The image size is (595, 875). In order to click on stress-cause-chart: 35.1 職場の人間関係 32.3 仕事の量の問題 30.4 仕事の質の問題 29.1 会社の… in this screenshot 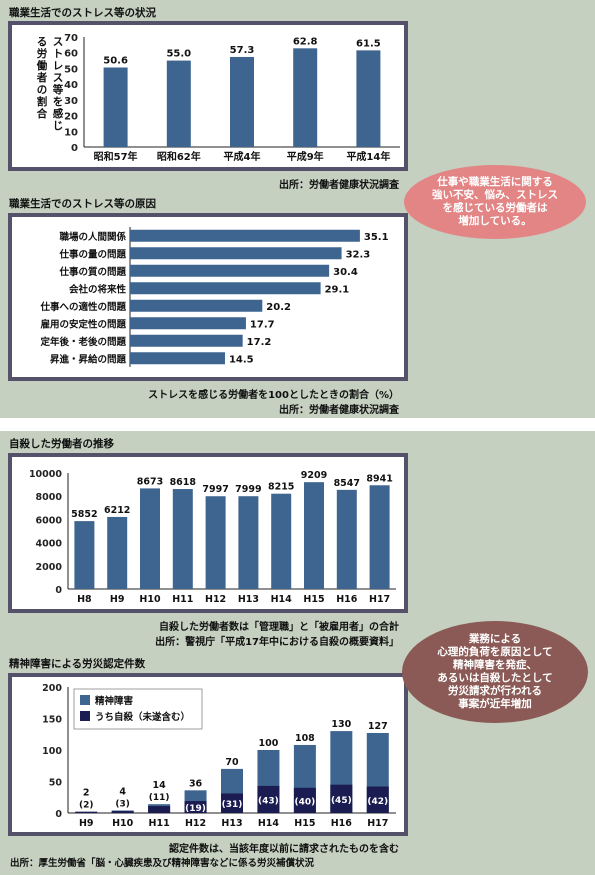, I will do `click(208, 297)`.